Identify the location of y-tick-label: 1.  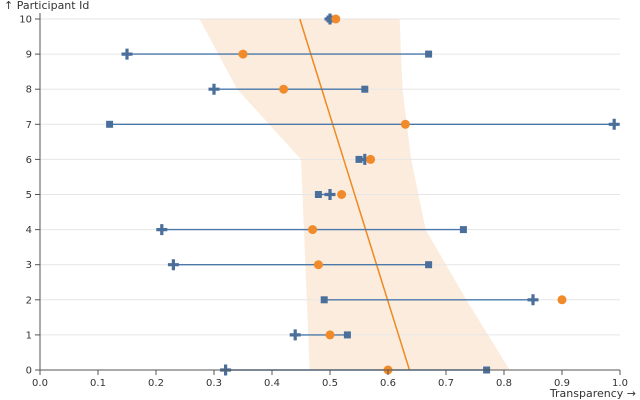
(29, 335).